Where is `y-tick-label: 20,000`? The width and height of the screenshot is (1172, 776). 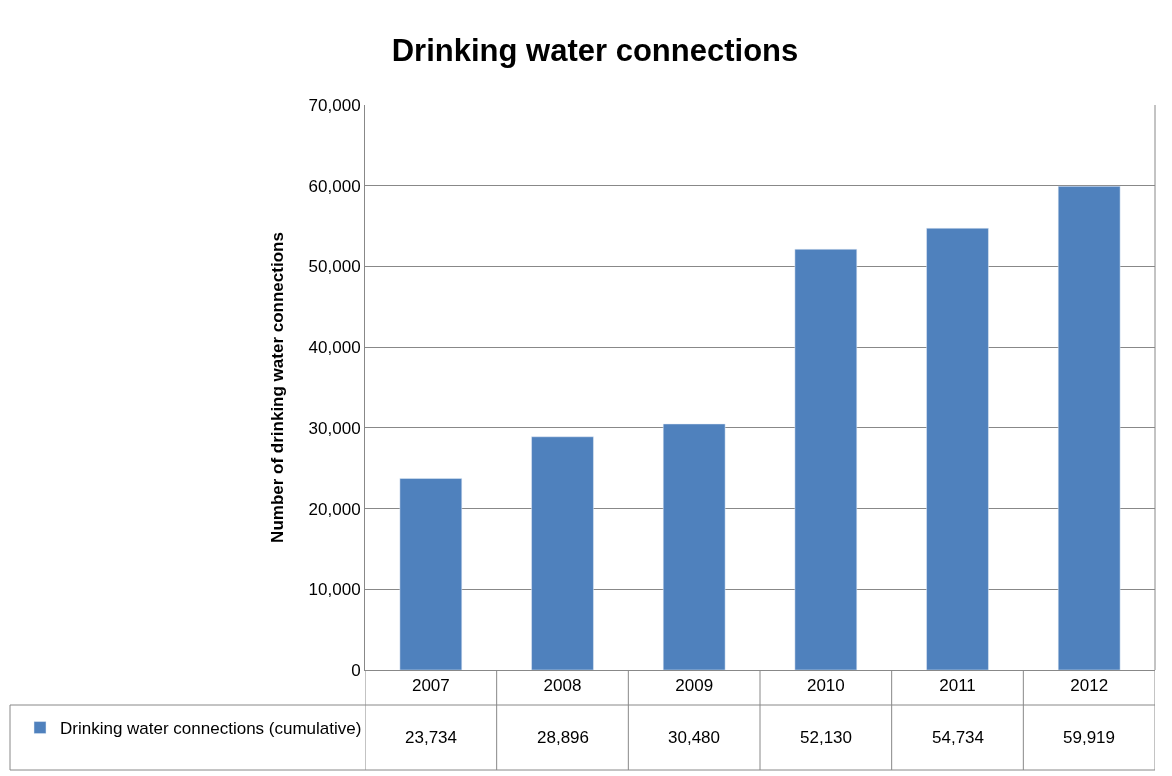 y-tick-label: 20,000 is located at coordinates (334, 509).